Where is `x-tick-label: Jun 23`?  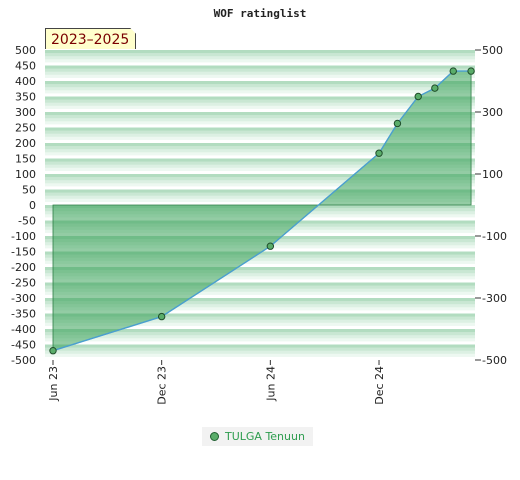 x-tick-label: Jun 23 is located at coordinates (53, 384).